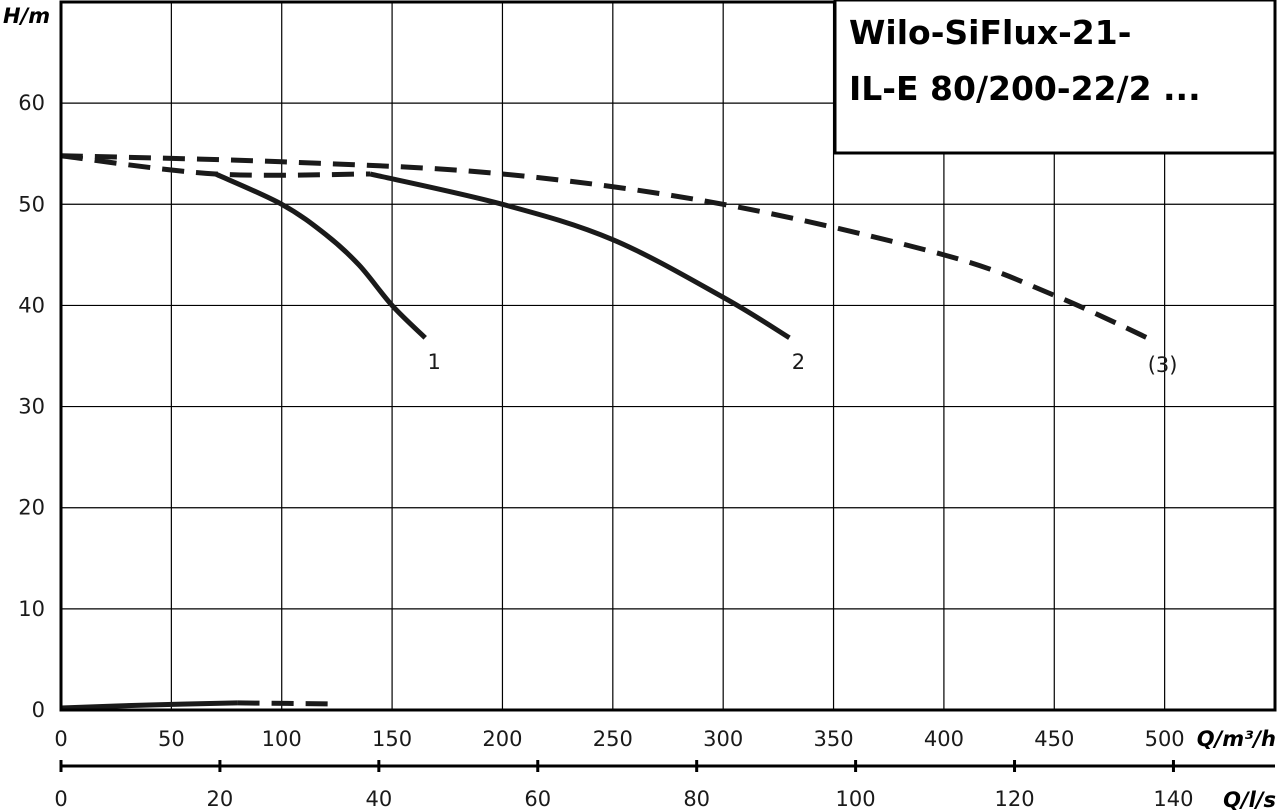 The height and width of the screenshot is (811, 1280). Describe the element at coordinates (31, 609) in the screenshot. I see `y-tick-label: 10` at that location.